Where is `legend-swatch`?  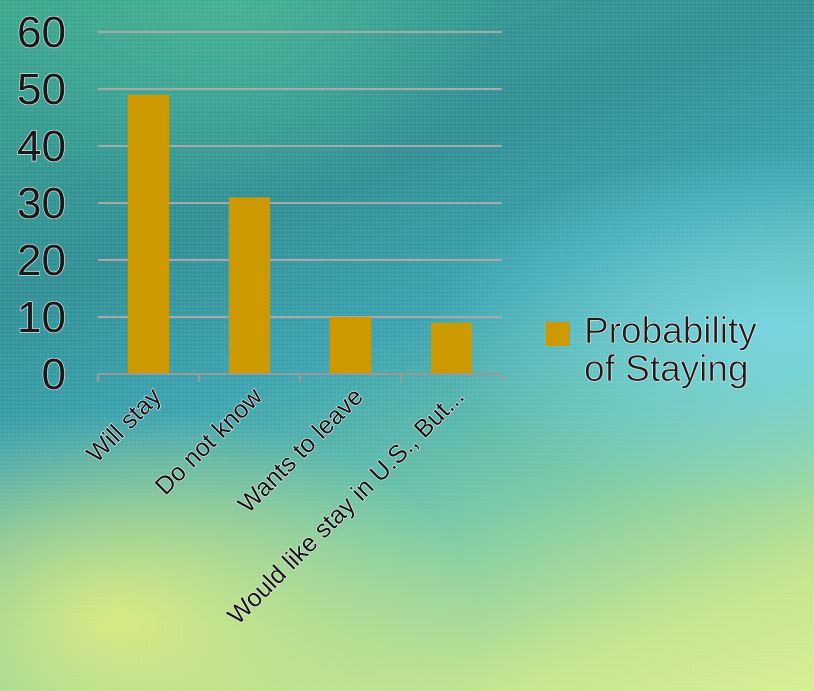 legend-swatch is located at coordinates (558, 334).